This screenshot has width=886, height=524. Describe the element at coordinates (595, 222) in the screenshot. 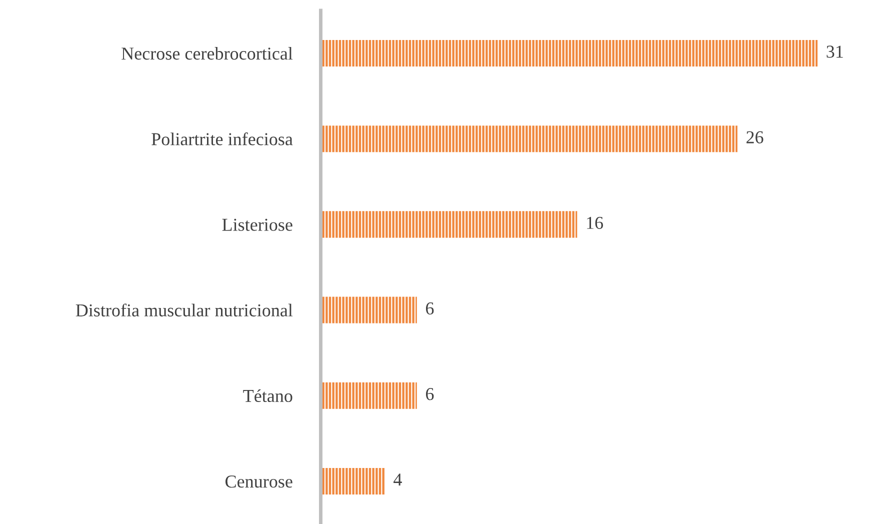

I see `data-label: 16` at that location.